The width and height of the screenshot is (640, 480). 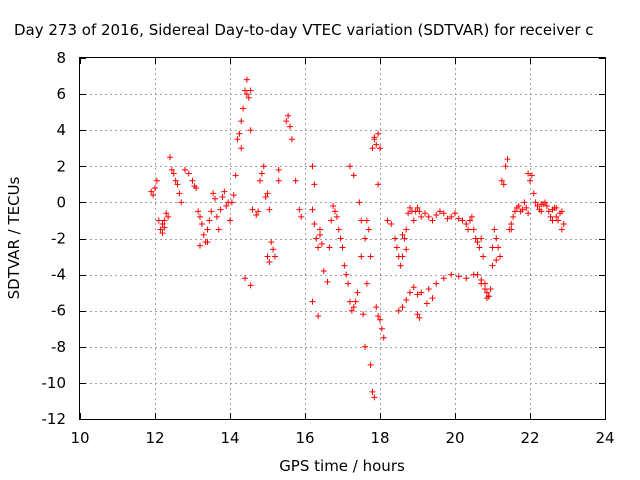 What do you see at coordinates (58, 311) in the screenshot?
I see `y-tick-label: -6` at bounding box center [58, 311].